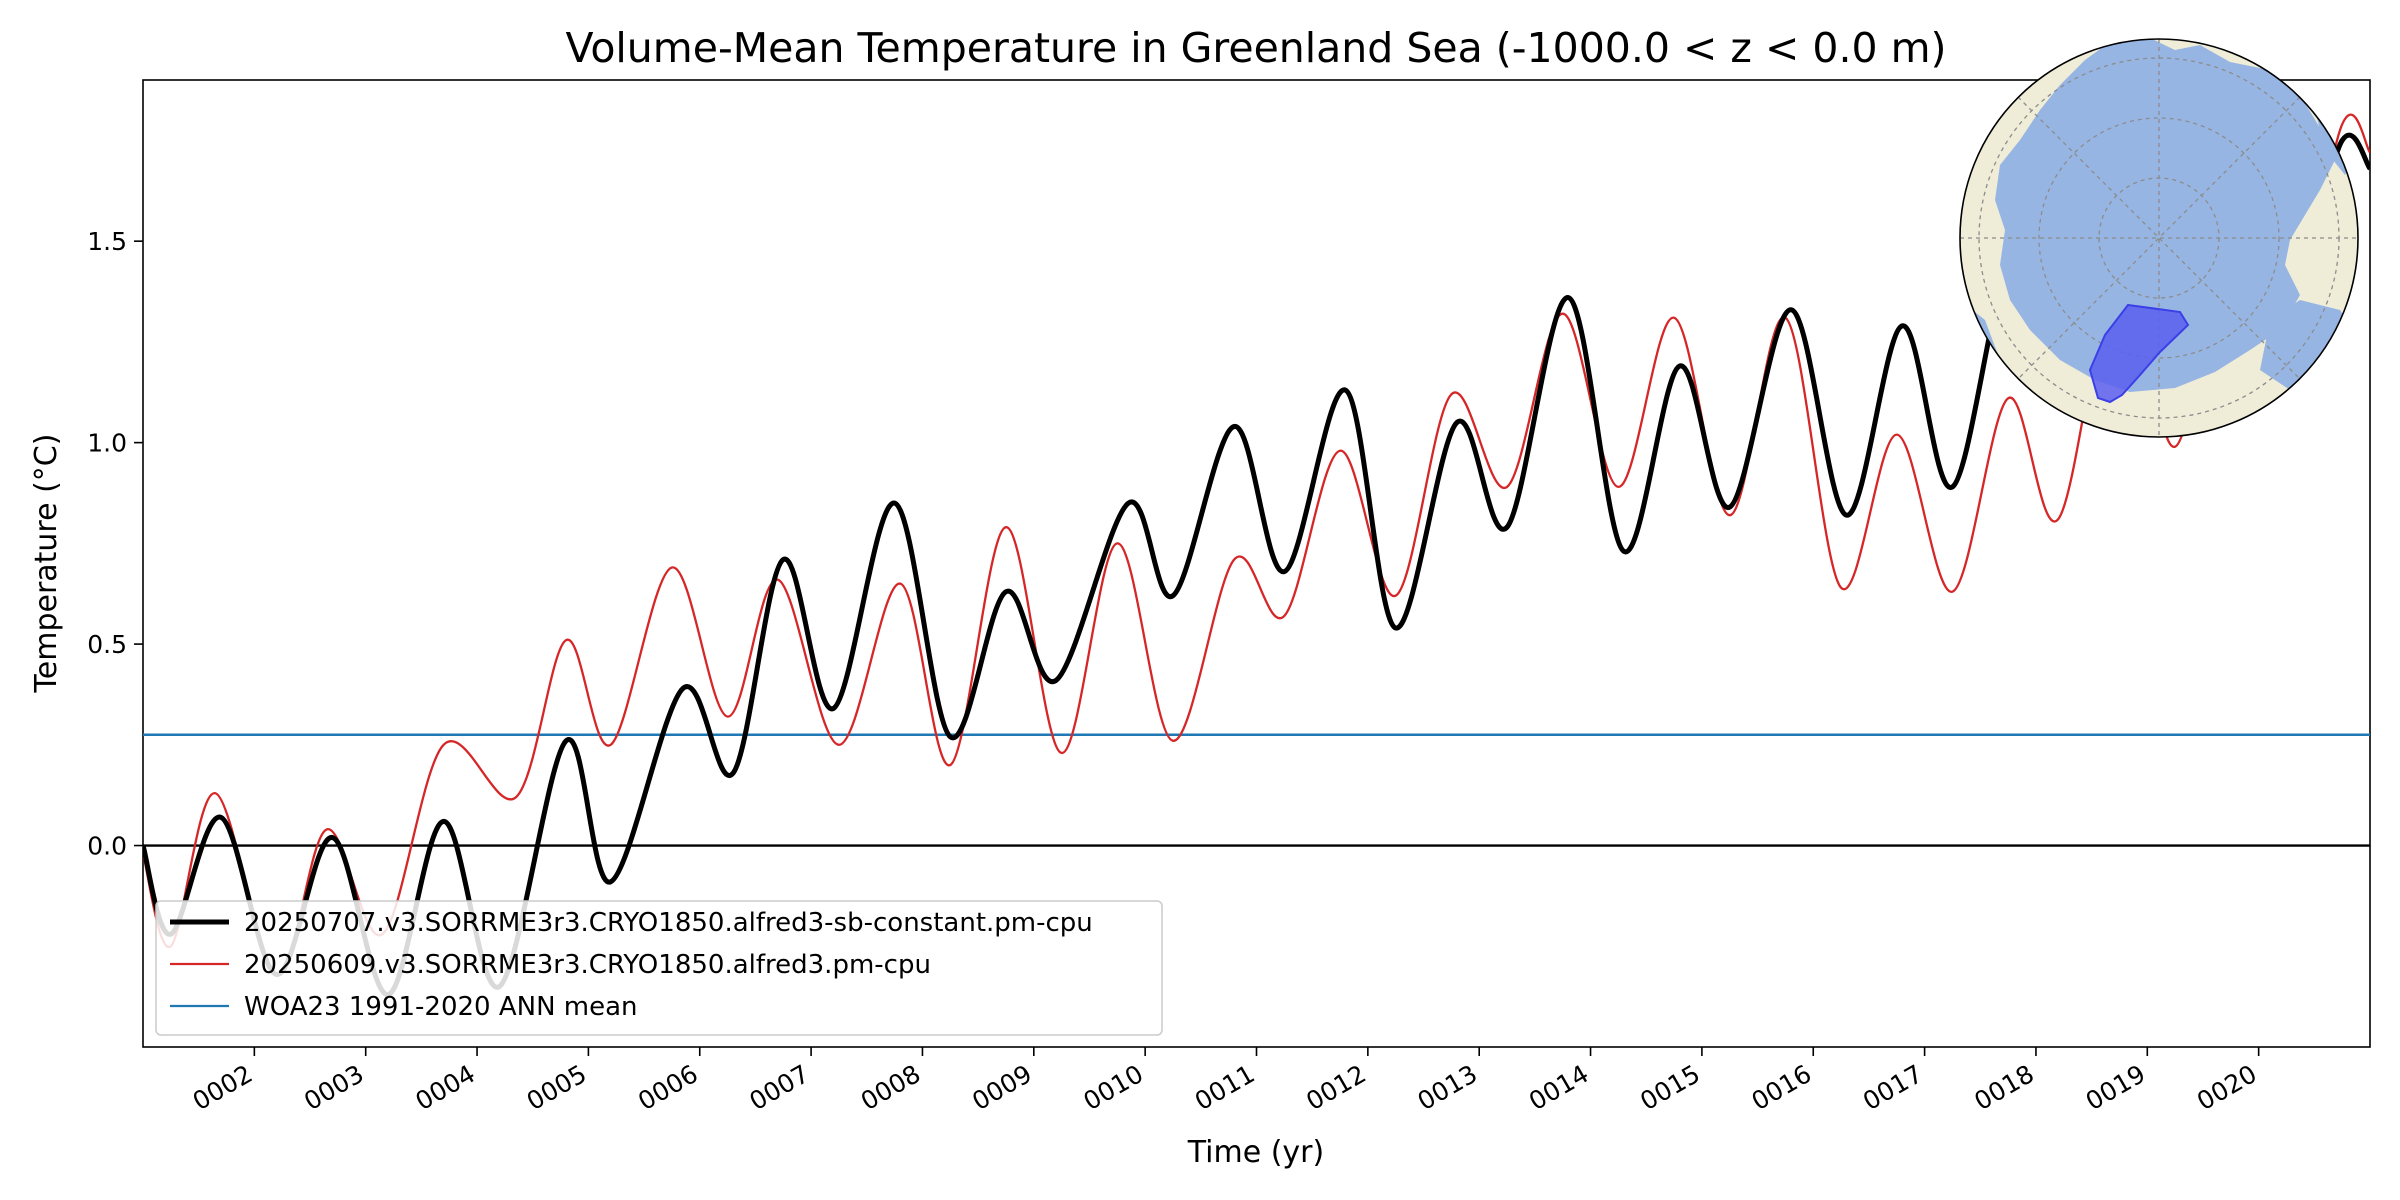 The image size is (2400, 1200). What do you see at coordinates (1559, 1087) in the screenshot?
I see `x-tick-label: 0014` at bounding box center [1559, 1087].